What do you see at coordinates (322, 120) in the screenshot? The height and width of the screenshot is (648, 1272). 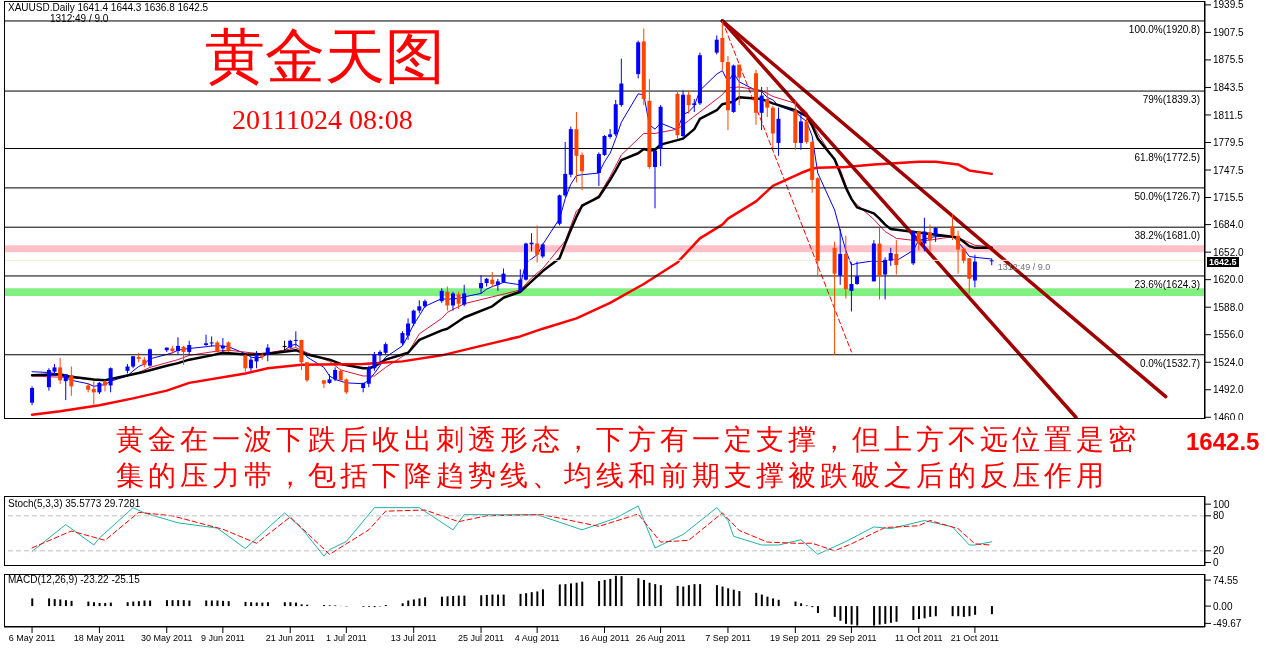 I see `text: 20111024 08:08` at bounding box center [322, 120].